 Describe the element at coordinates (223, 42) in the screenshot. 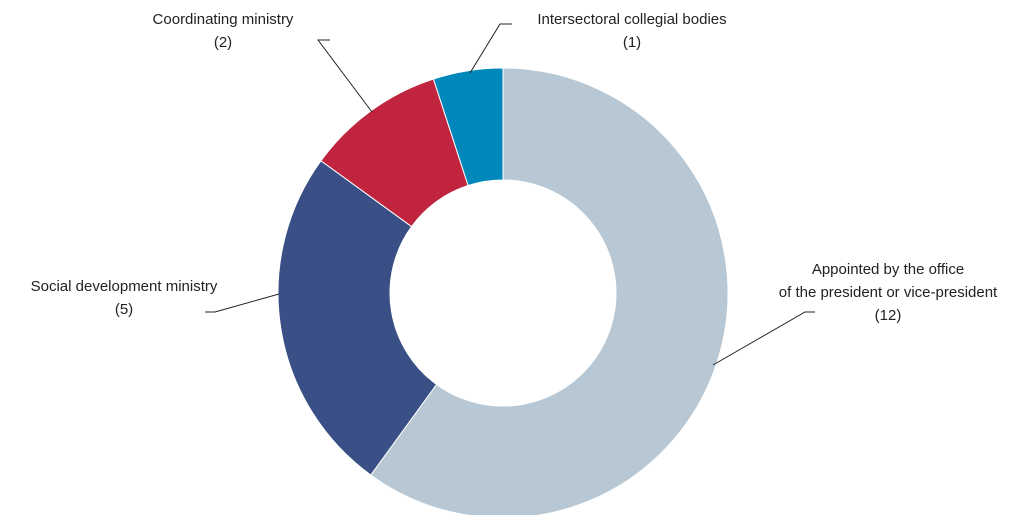

I see `value-label: (2)` at that location.